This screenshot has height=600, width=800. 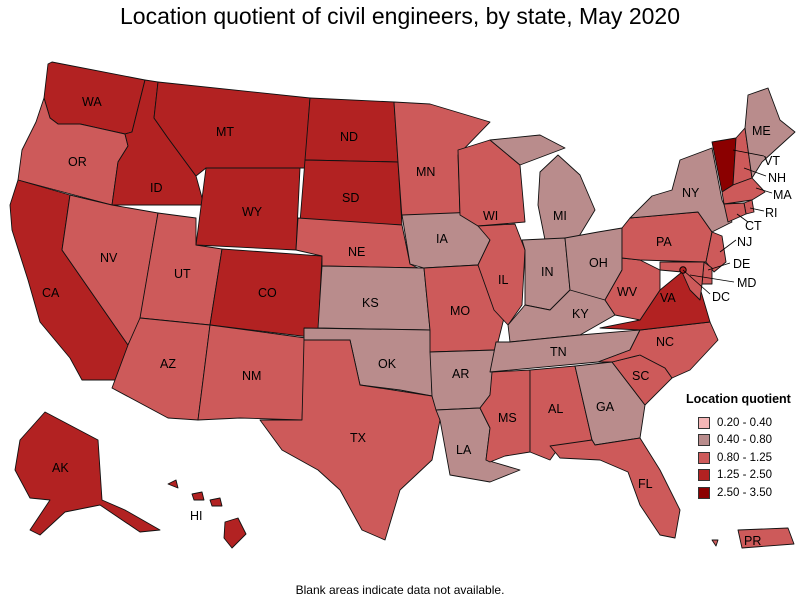 What do you see at coordinates (658, 350) in the screenshot?
I see `state-NC` at bounding box center [658, 350].